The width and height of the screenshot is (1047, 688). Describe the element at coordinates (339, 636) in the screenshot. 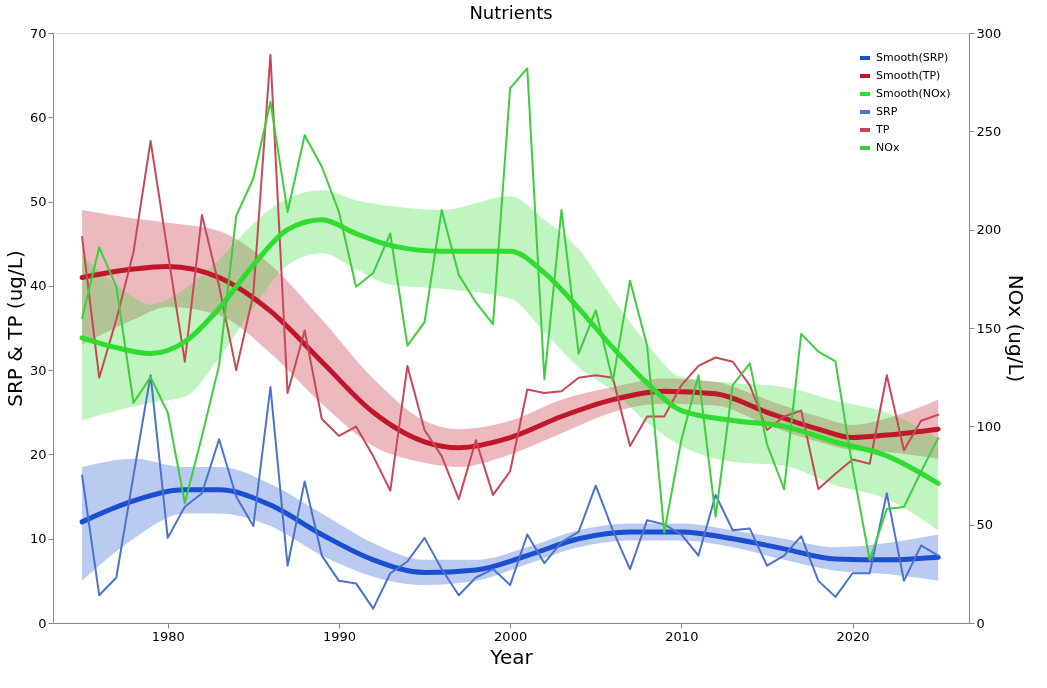

I see `x-tick-label: 1990` at that location.